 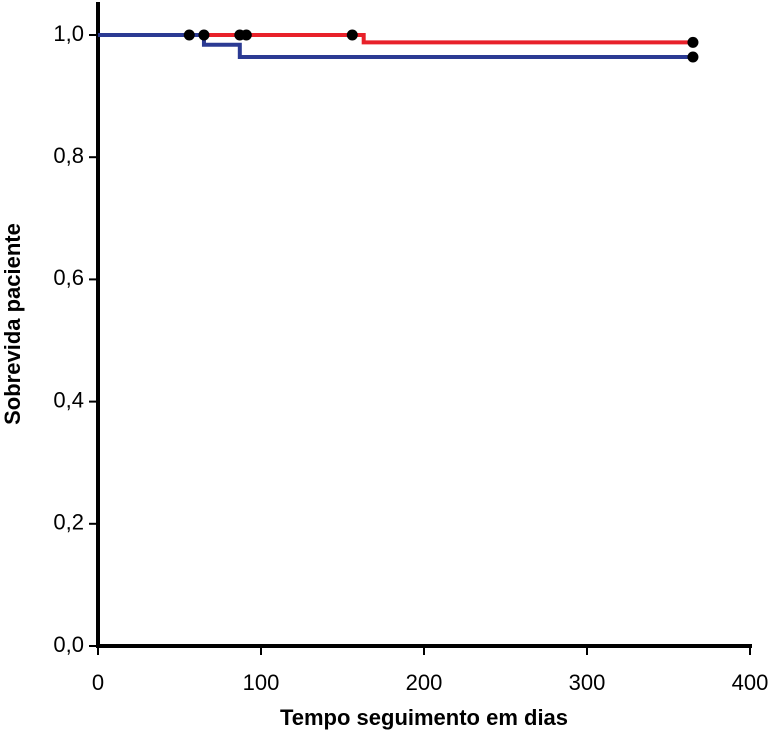 I want to click on survival-line, so click(x=395, y=39).